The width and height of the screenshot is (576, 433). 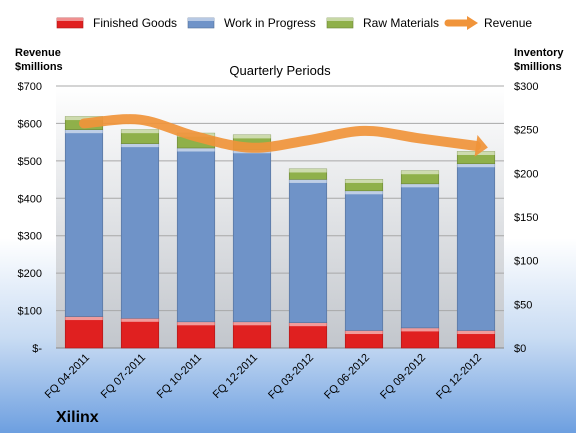 What do you see at coordinates (526, 87) in the screenshot?
I see `right-tick-label: $300` at bounding box center [526, 87].